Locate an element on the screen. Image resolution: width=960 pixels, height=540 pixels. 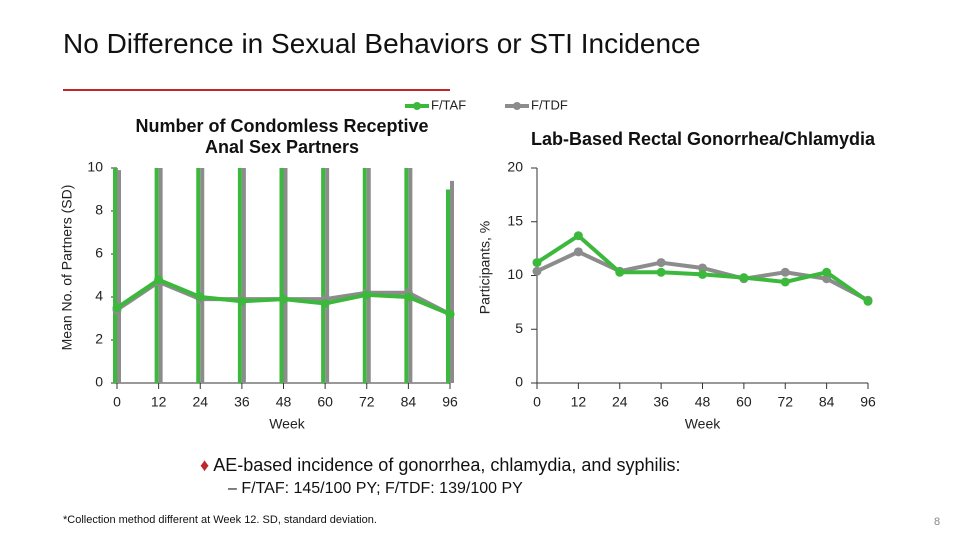
chart-title: Lab-Based Rectal Gonorrhea/Chlamydia is located at coordinates (703, 139).